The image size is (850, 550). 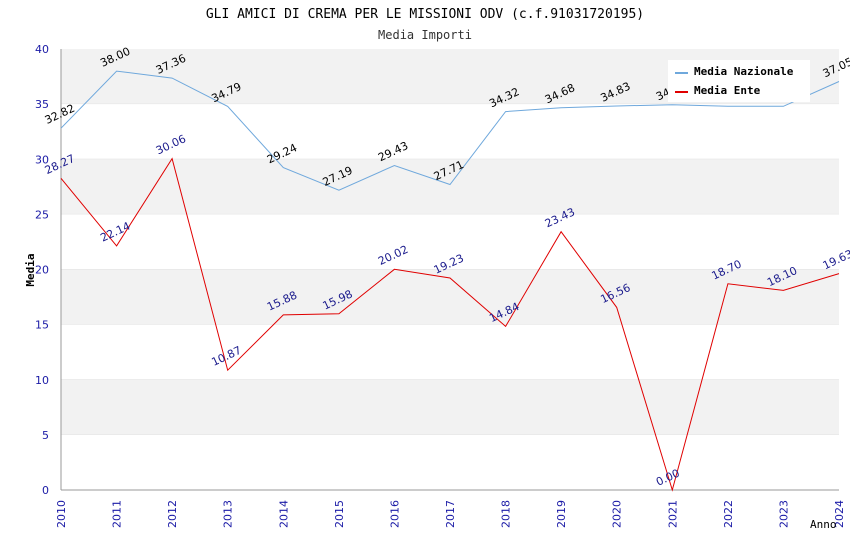 I want to click on x-tick-label: 2017, so click(x=450, y=514).